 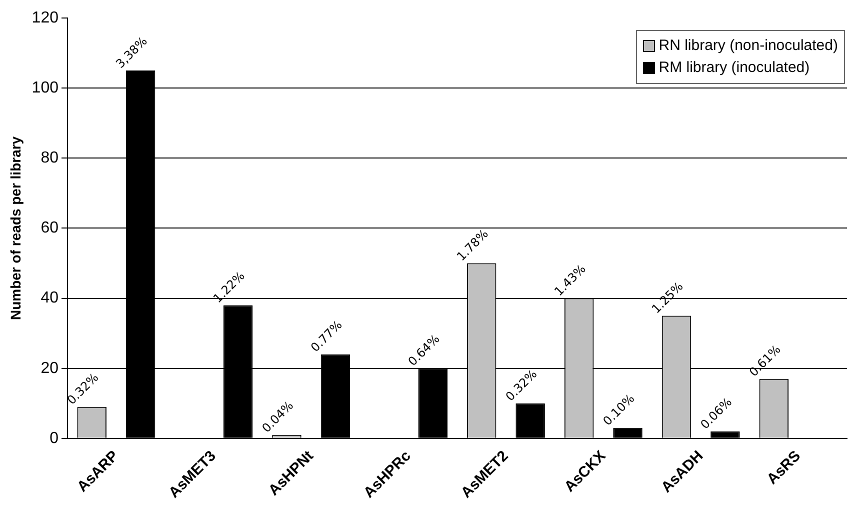 What do you see at coordinates (734, 68) in the screenshot?
I see `legend-label: RM library (inoculated)` at bounding box center [734, 68].